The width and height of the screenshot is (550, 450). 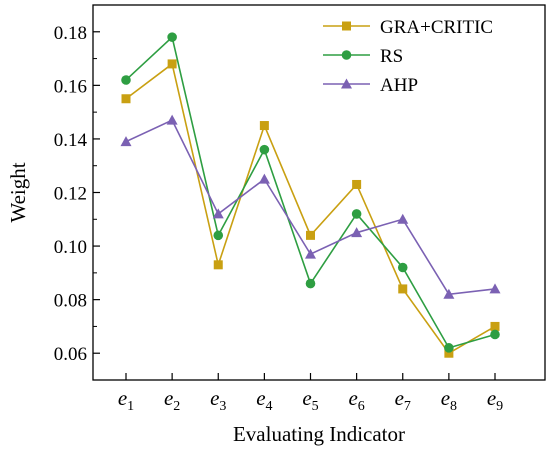 What do you see at coordinates (70, 354) in the screenshot?
I see `y-tick-label: 0.06` at bounding box center [70, 354].